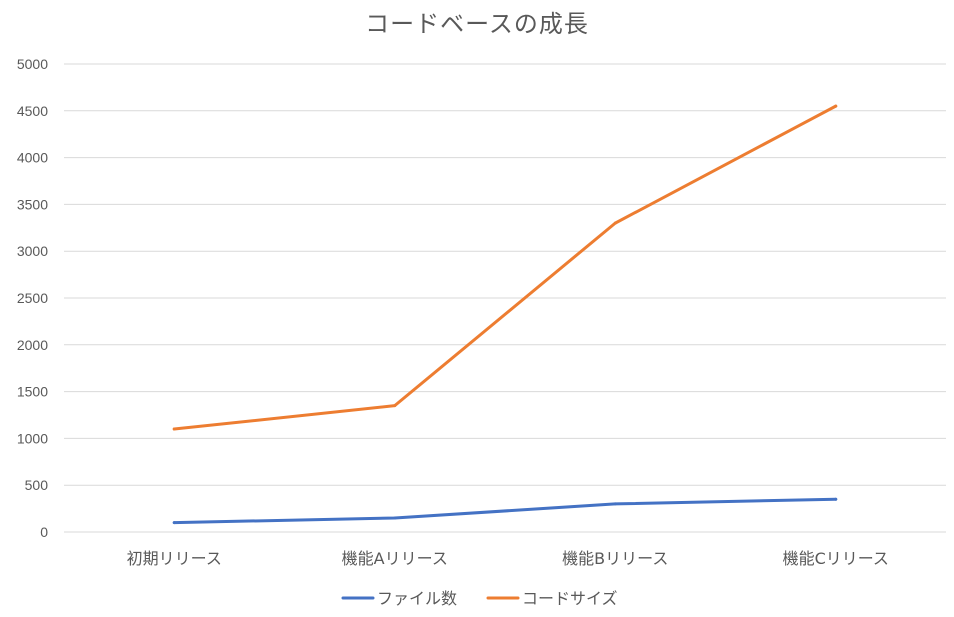  What do you see at coordinates (37, 485) in the screenshot?
I see `y-tick-label: 500` at bounding box center [37, 485].